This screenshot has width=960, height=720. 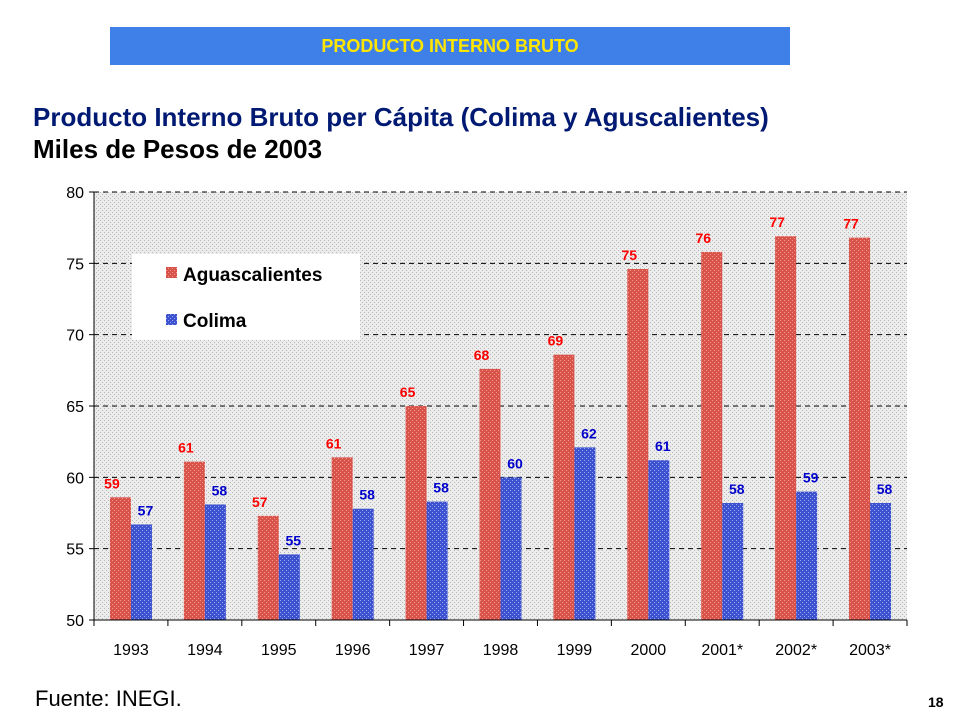 What do you see at coordinates (293, 540) in the screenshot?
I see `data-label-colima: 55` at bounding box center [293, 540].